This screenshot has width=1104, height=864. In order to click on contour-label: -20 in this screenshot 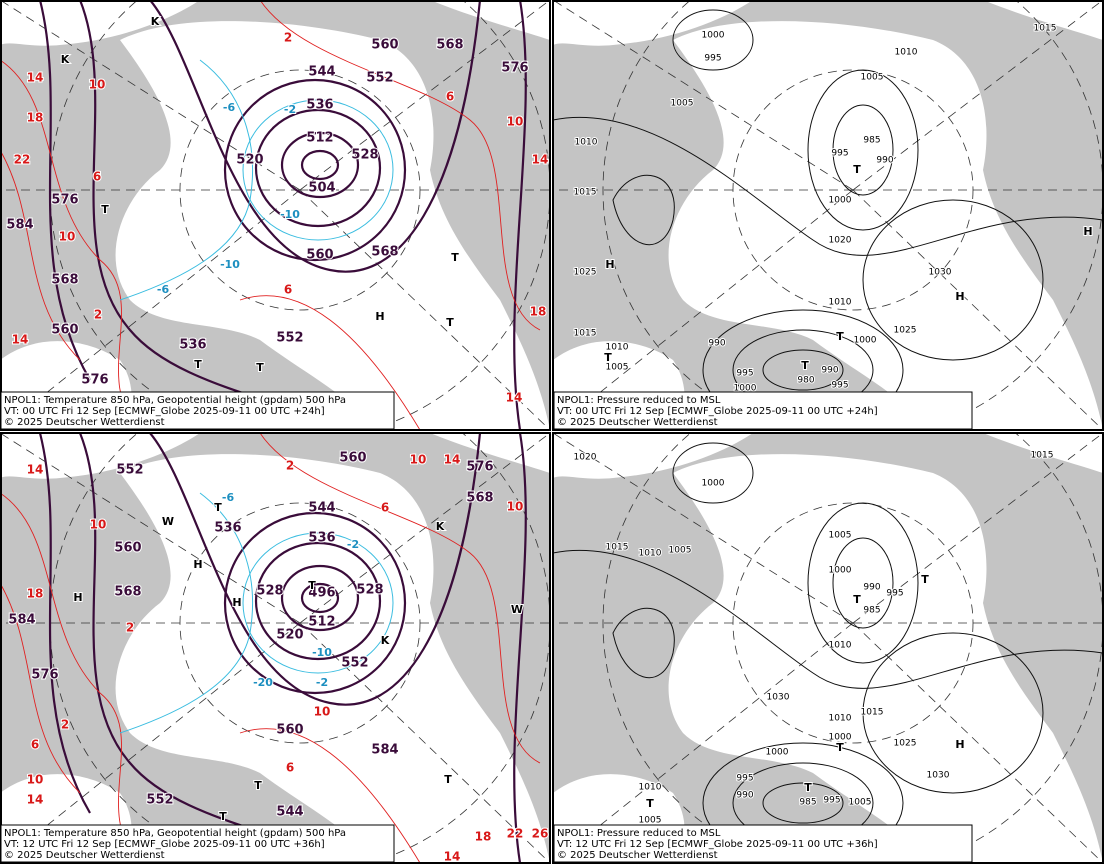, I will do `click(263, 682)`.